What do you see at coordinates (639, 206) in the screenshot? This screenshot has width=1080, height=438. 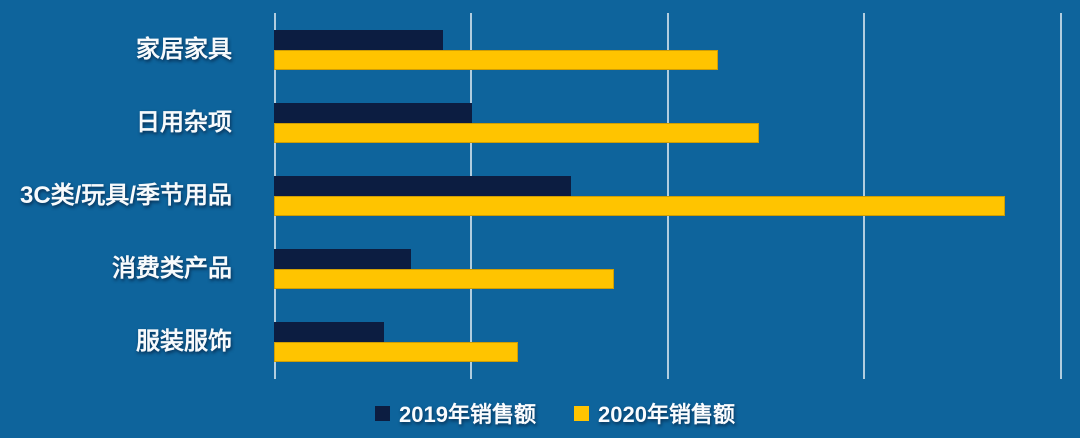 I see `bar-2020年销售额-3C类/玩具/季节用品` at bounding box center [639, 206].